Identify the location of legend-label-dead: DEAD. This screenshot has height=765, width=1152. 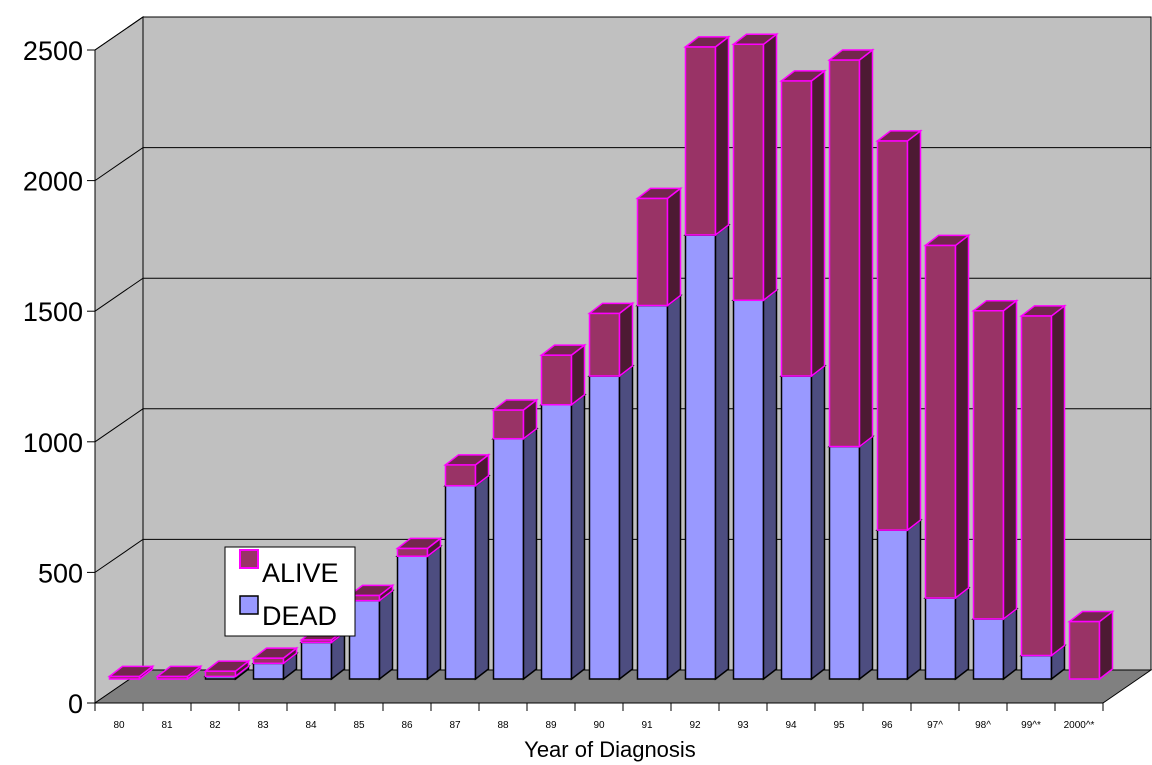
(299, 616).